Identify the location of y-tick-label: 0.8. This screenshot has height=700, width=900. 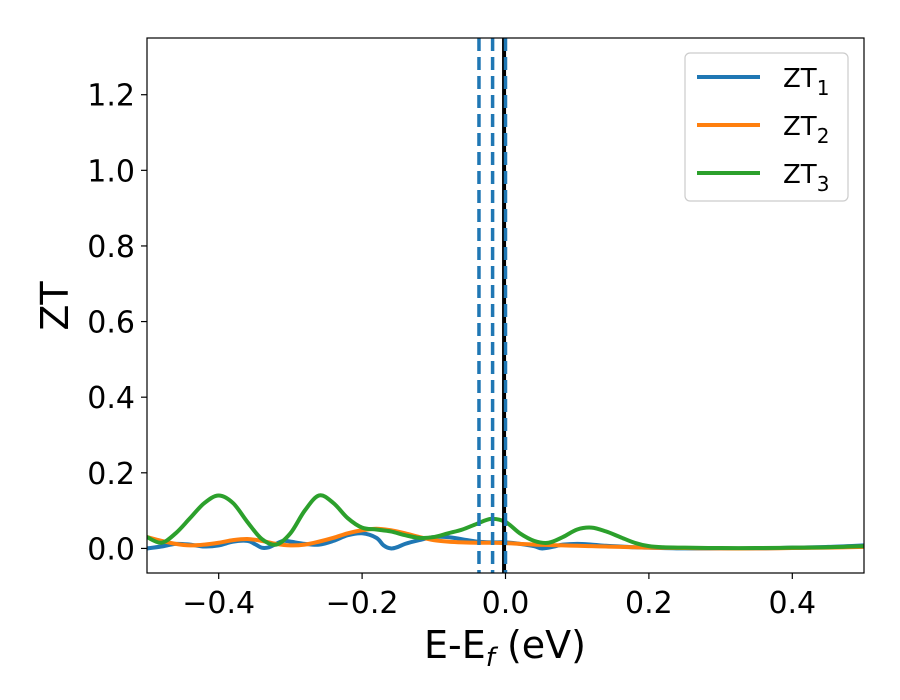
(111, 247).